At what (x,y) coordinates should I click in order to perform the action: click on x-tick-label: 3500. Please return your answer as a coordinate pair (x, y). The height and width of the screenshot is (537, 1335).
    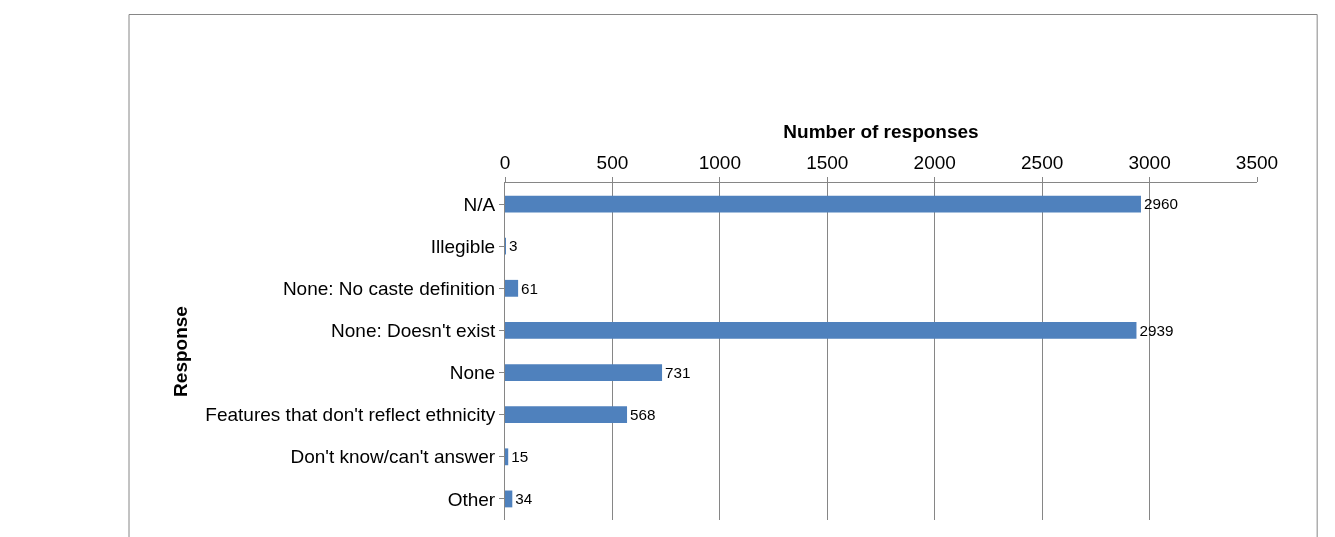
    Looking at the image, I should click on (1257, 163).